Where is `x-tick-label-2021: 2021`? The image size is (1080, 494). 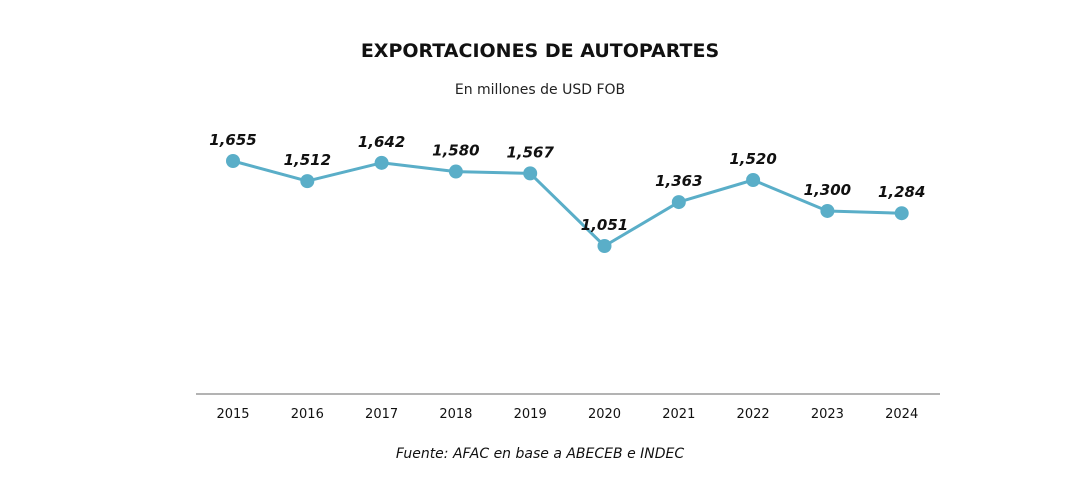
x-tick-label-2021: 2021 is located at coordinates (678, 414).